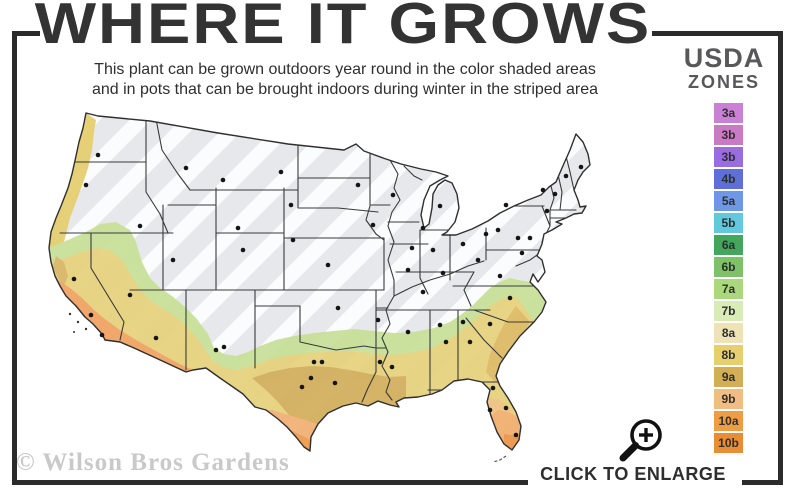  What do you see at coordinates (723, 82) in the screenshot?
I see `legend-heading-zones: ZONES` at bounding box center [723, 82].